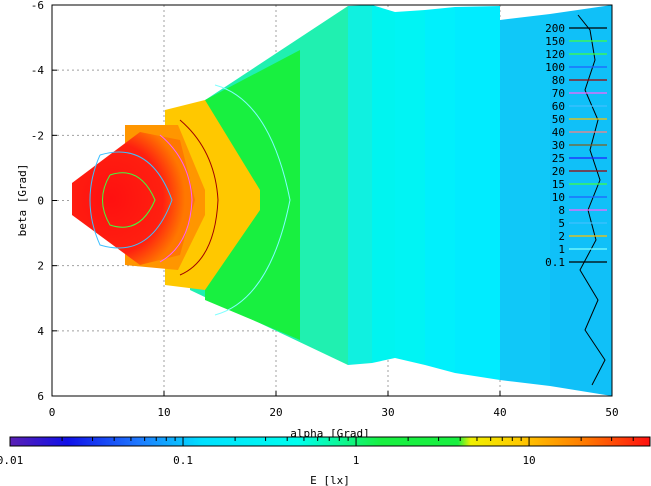 This screenshot has height=486, width=651. What do you see at coordinates (52, 412) in the screenshot?
I see `x-tick-label-0: 0` at bounding box center [52, 412].